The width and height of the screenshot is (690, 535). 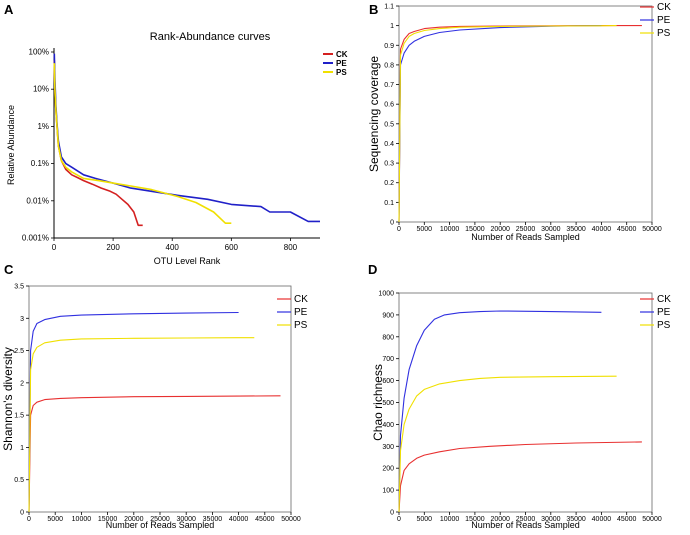 What do you see at coordinates (374, 114) in the screenshot?
I see `panel-b-y-axis-label: Sequencing coverage` at bounding box center [374, 114].